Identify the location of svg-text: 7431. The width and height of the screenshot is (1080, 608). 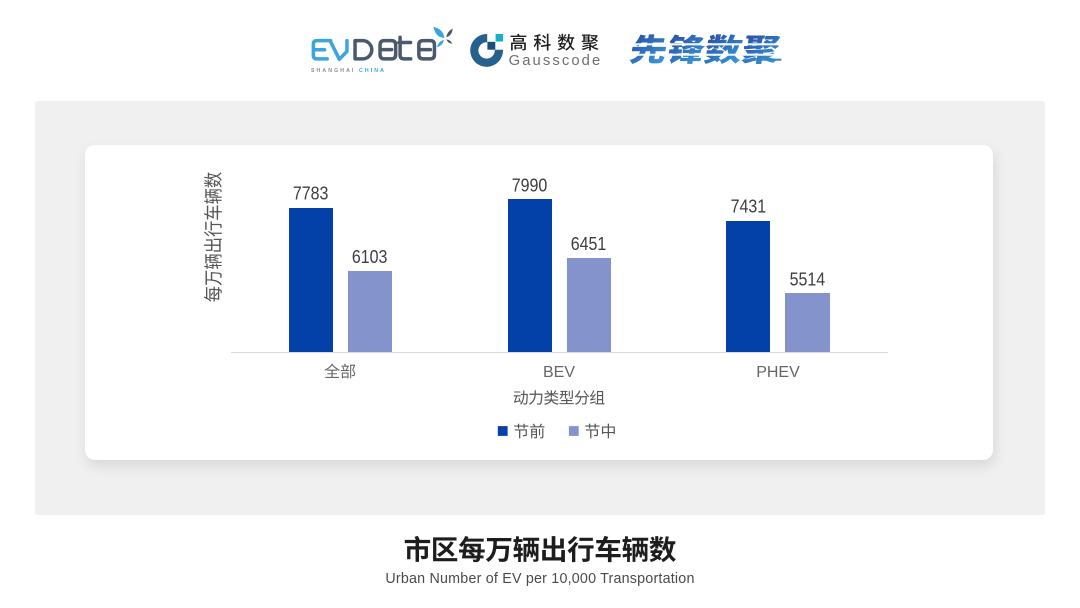
(749, 206).